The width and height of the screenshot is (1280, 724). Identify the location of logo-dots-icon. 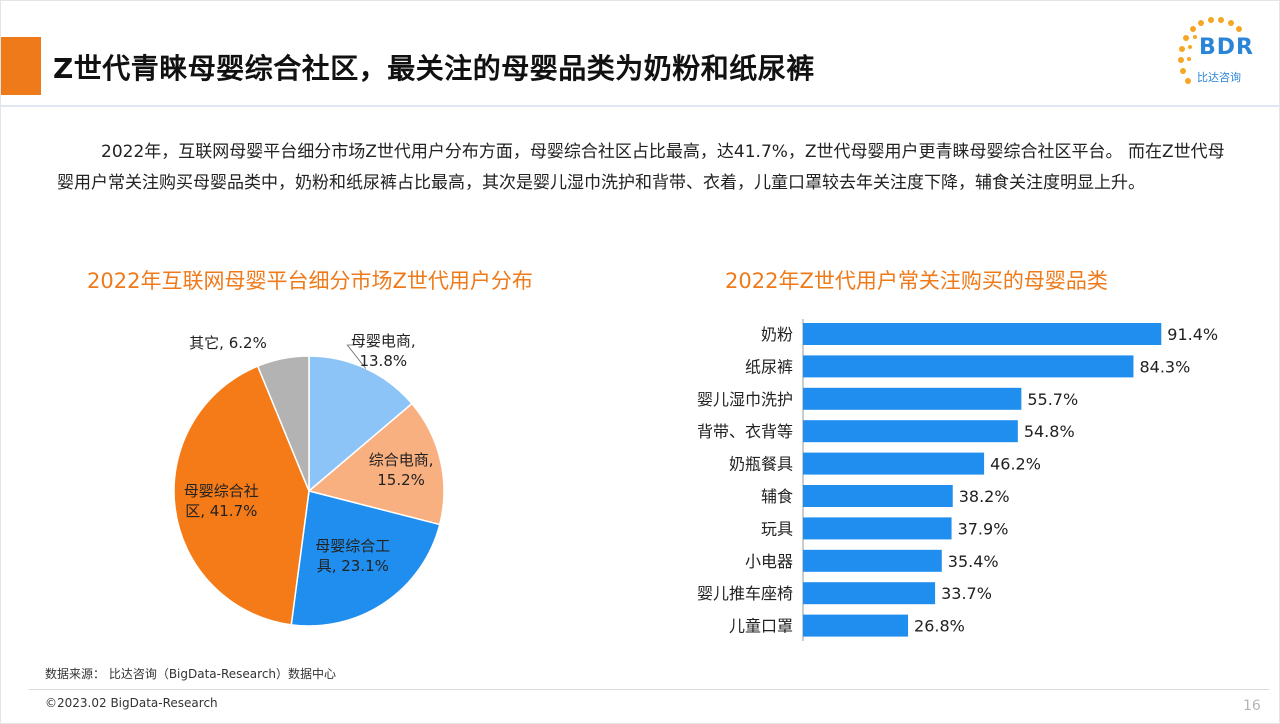
(1211, 50).